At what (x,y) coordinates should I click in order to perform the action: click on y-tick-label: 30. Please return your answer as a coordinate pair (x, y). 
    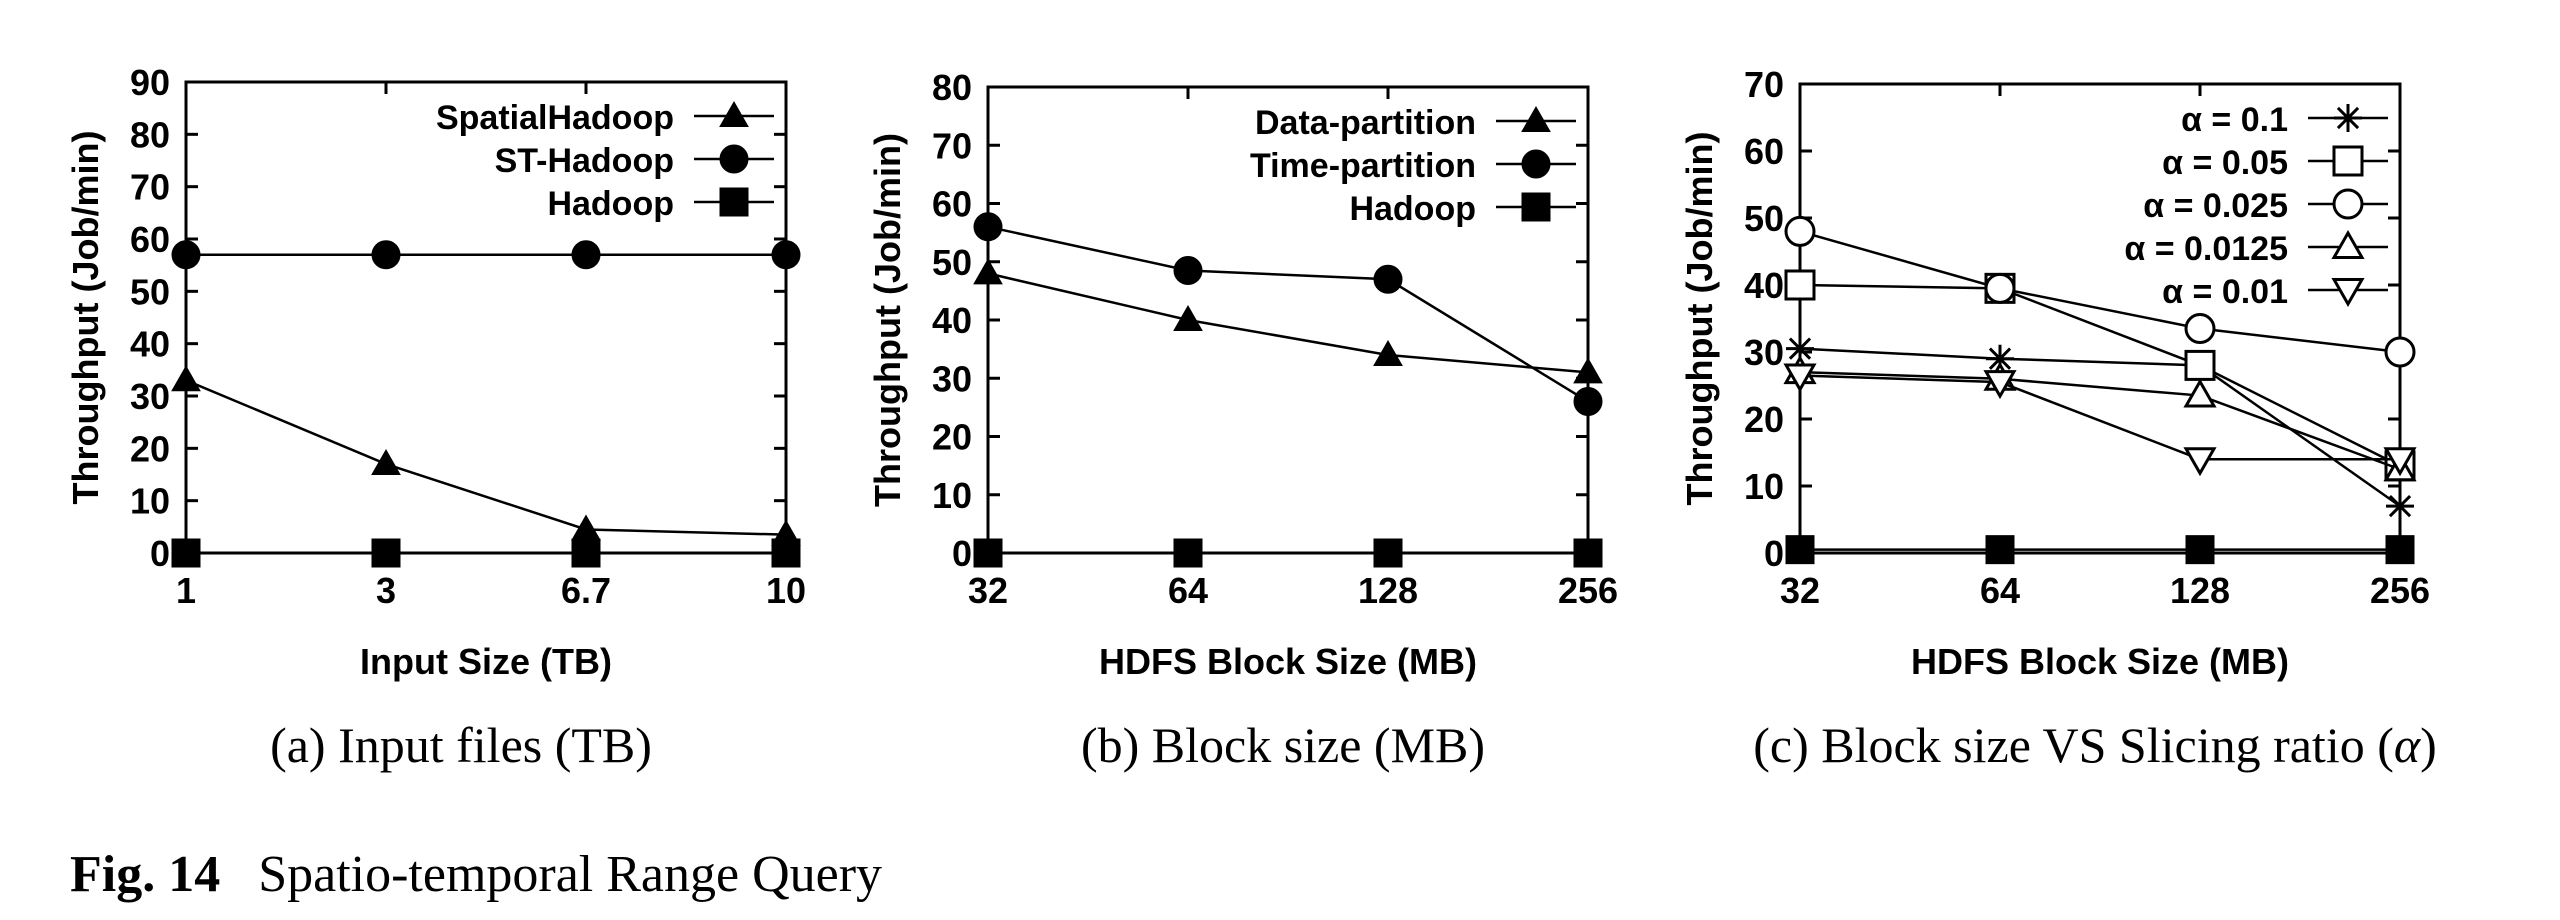
    Looking at the image, I should click on (952, 378).